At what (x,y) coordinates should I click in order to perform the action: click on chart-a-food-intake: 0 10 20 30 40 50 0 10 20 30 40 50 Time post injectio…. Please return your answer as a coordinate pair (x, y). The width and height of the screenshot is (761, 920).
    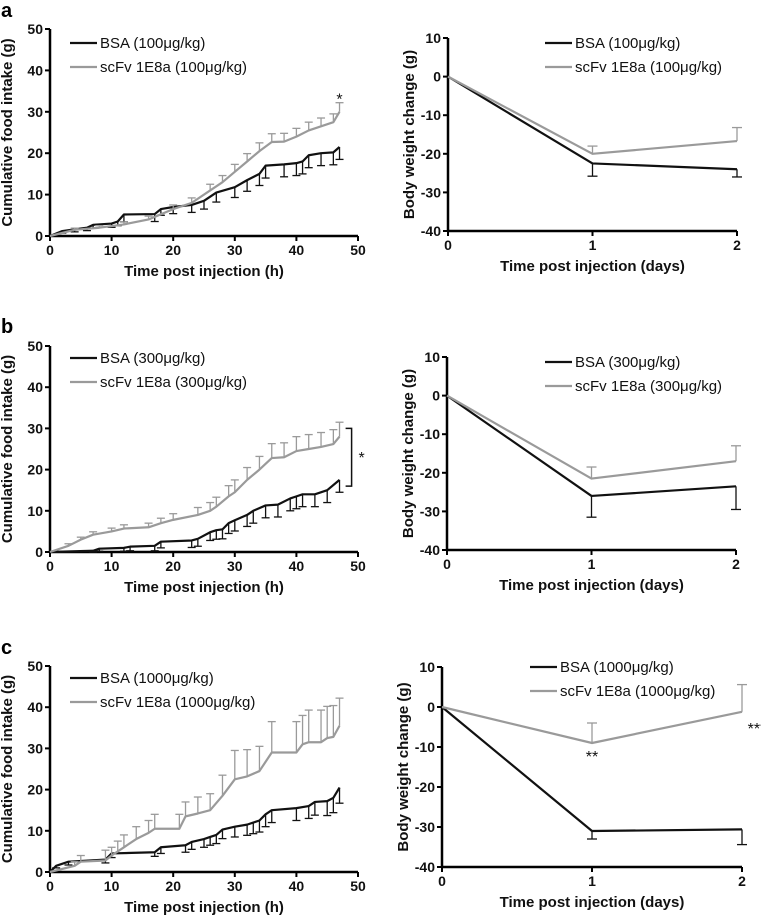
    Looking at the image, I should click on (183, 150).